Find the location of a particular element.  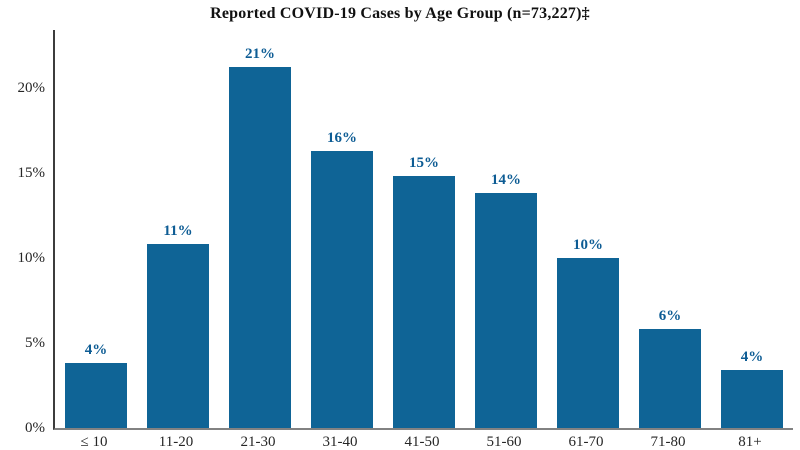

x-tick-label: 51-60 is located at coordinates (504, 442).